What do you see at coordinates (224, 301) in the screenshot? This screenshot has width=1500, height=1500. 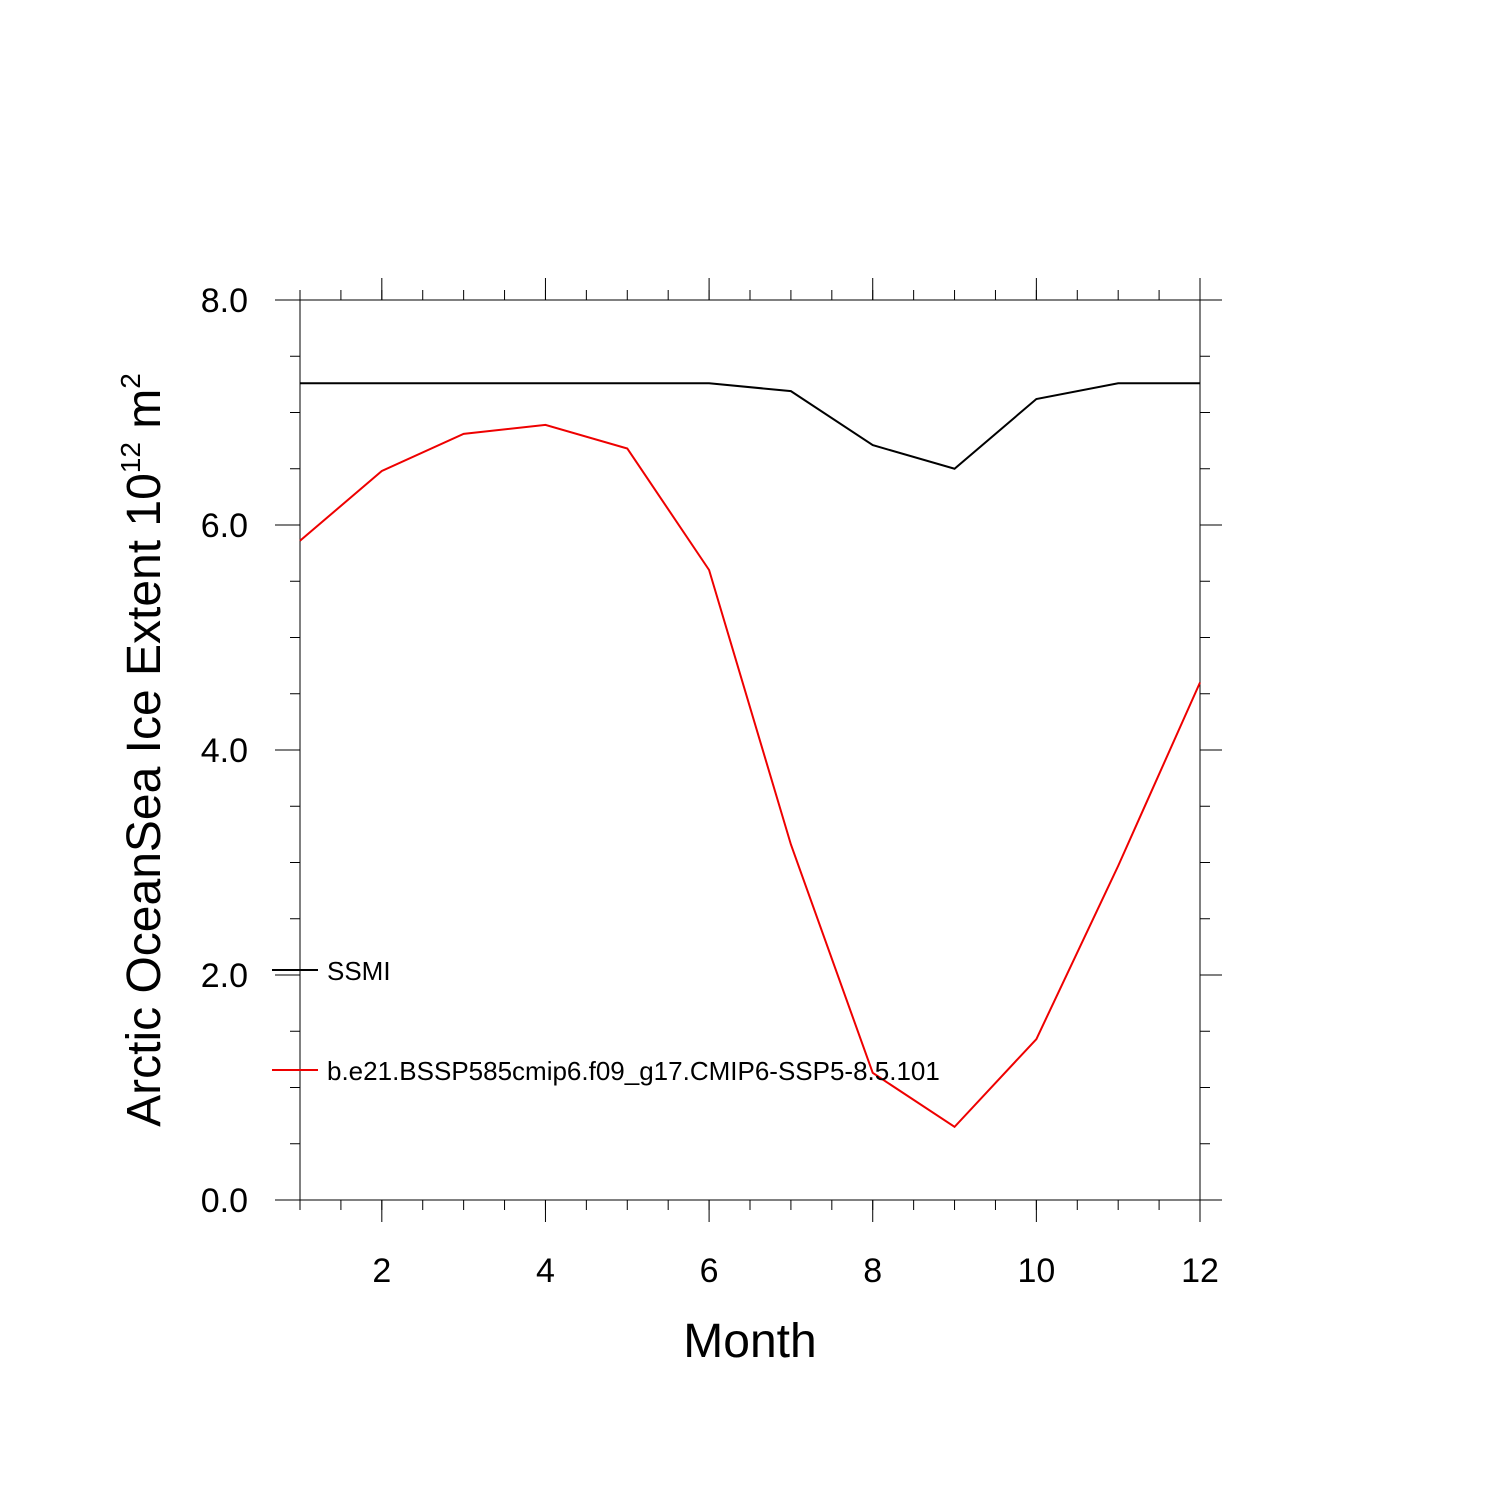 I see `y-tick-label: 8.0` at bounding box center [224, 301].